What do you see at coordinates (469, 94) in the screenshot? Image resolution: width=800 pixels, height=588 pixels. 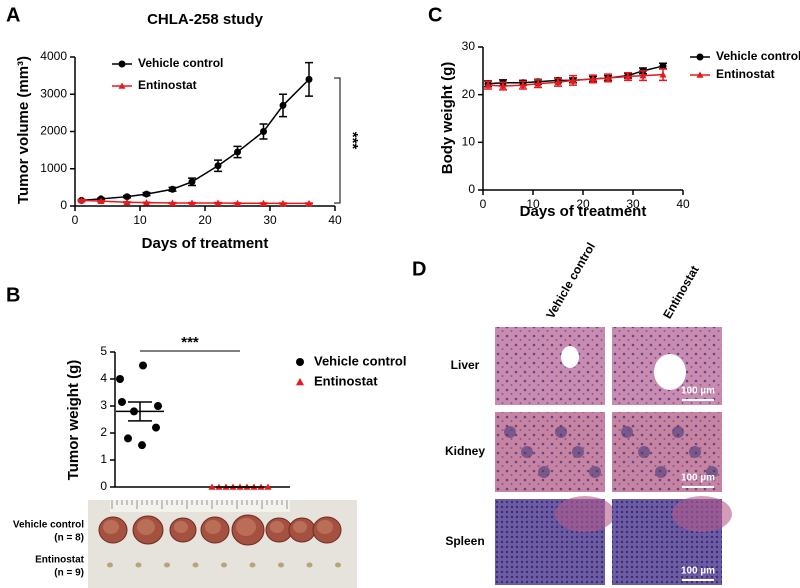 I see `y-tick-label: 20` at bounding box center [469, 94].